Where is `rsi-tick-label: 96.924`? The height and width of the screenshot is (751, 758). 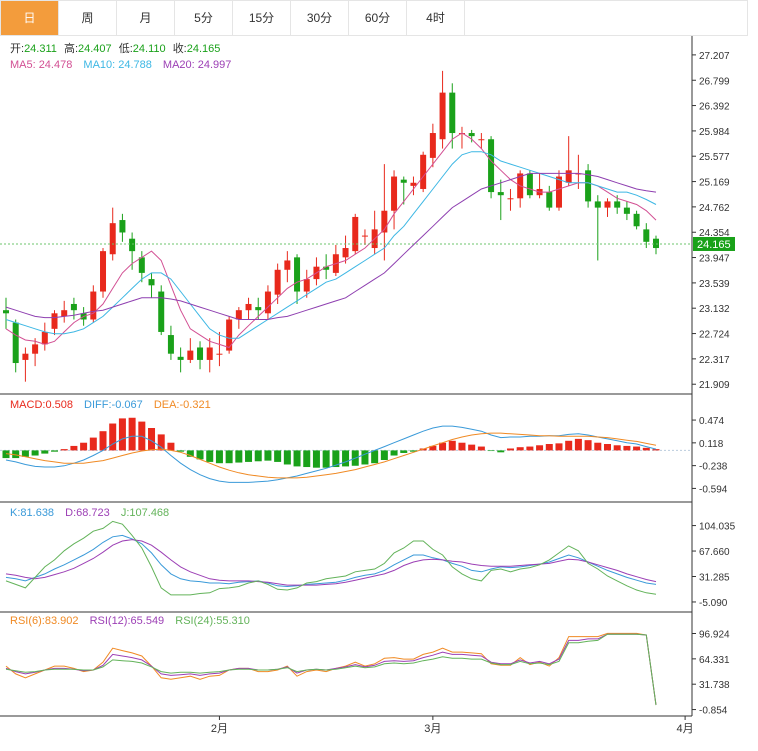
rsi-tick-label: 96.924 is located at coordinates (714, 635).